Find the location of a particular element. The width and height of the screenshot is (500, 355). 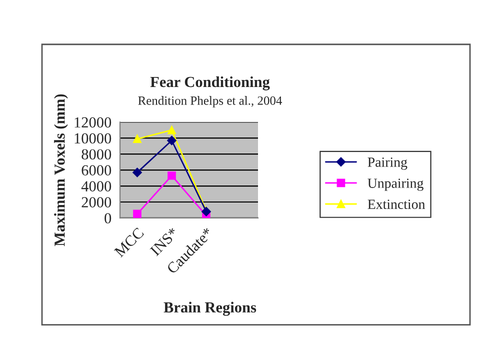

y-tick-label: 8000 is located at coordinates (97, 154).